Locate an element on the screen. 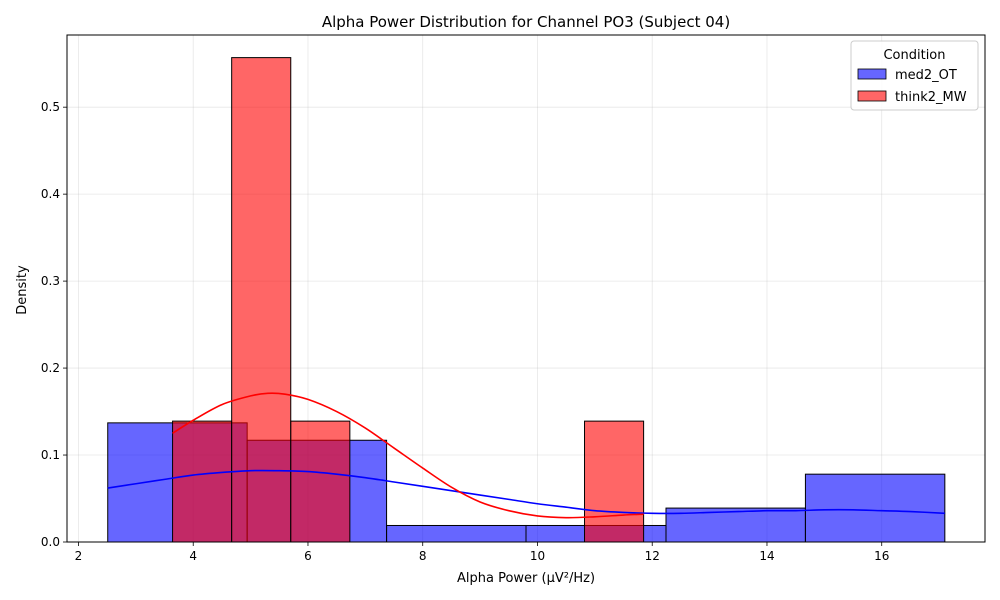 Image resolution: width=1000 pixels, height=600 pixels. kde-line-med2-ot is located at coordinates (526, 492).